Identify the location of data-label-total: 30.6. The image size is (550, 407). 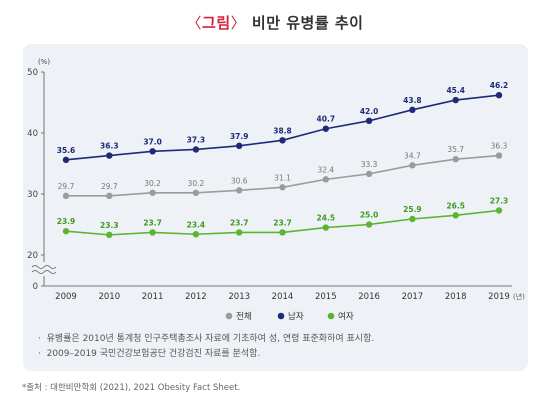
(239, 180).